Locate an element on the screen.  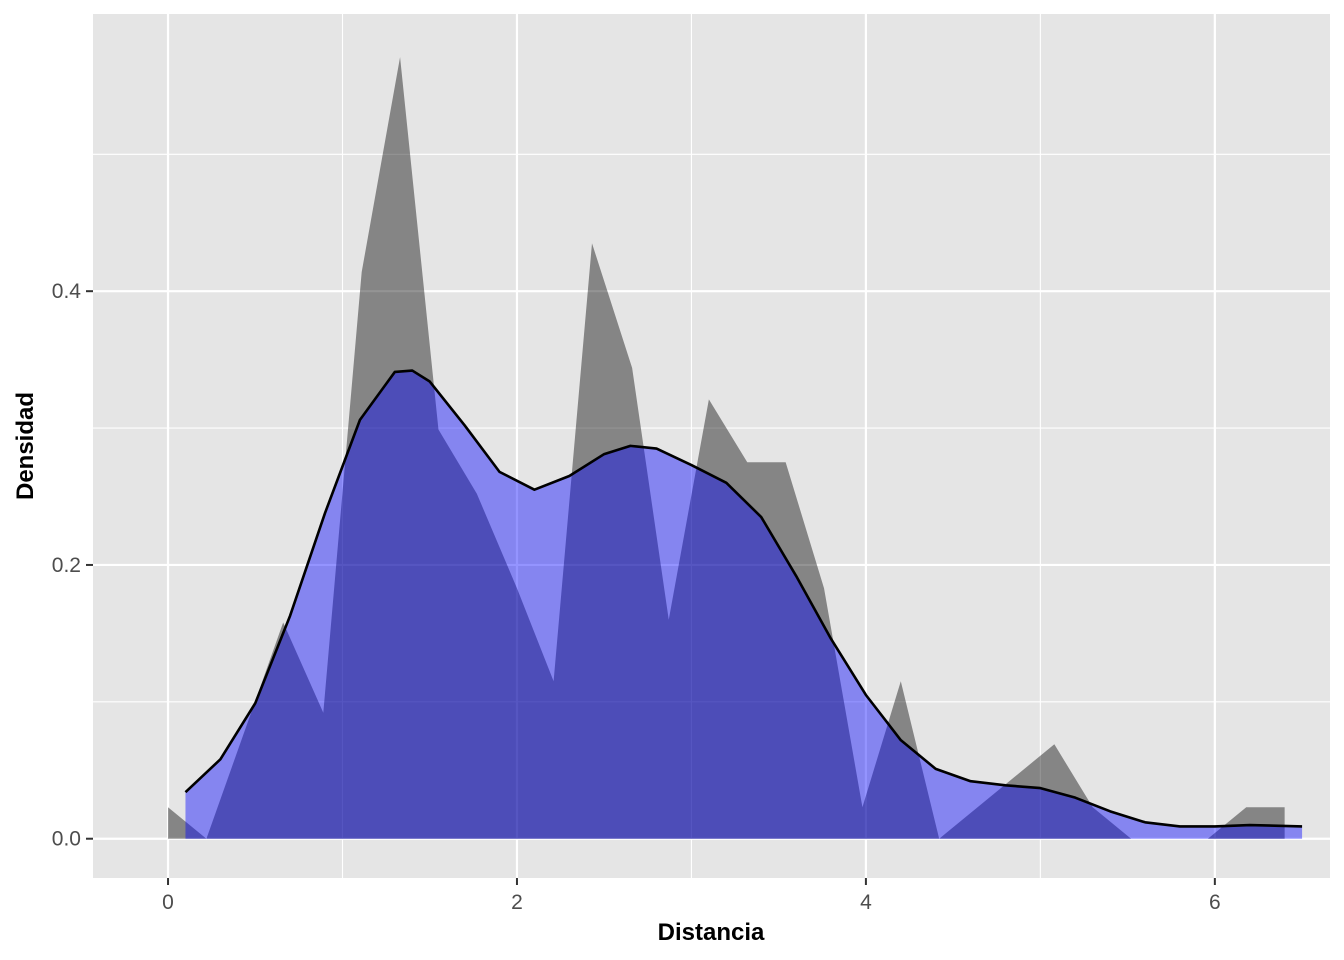
x-tick-label: 2 is located at coordinates (517, 902).